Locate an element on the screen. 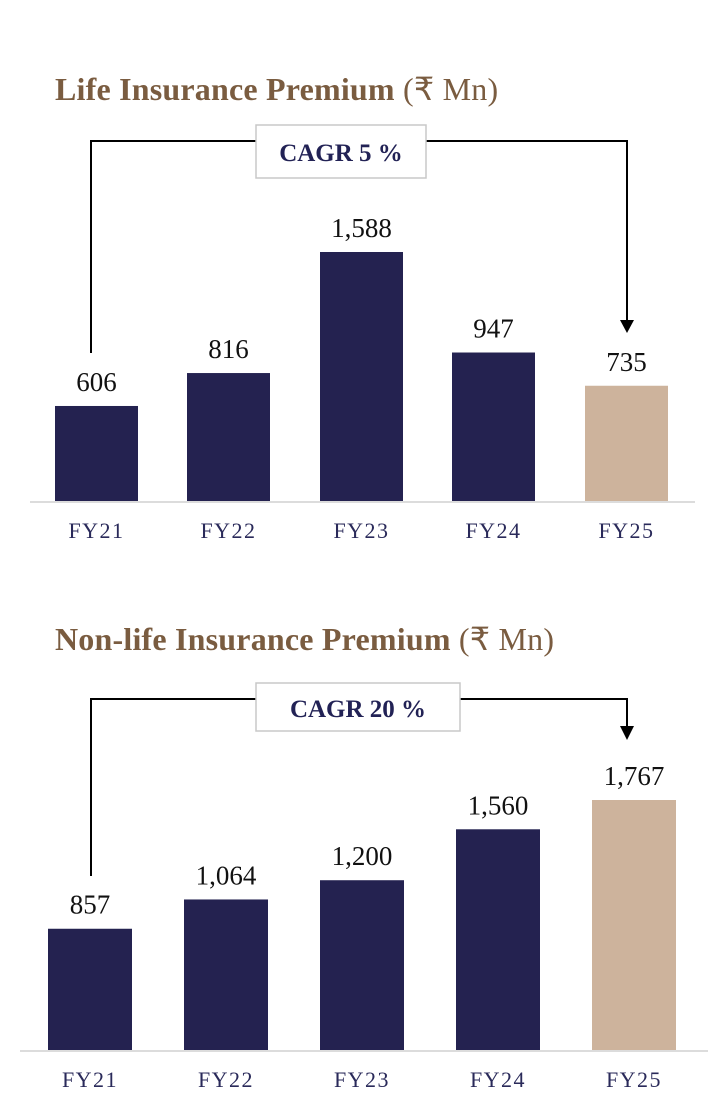 Image resolution: width=728 pixels, height=1112 pixels. cagr-label: CAGR 5 % is located at coordinates (341, 153).